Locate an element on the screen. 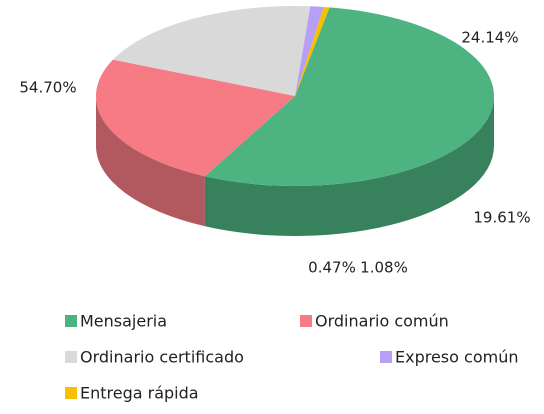  slice-side is located at coordinates (150, 161).